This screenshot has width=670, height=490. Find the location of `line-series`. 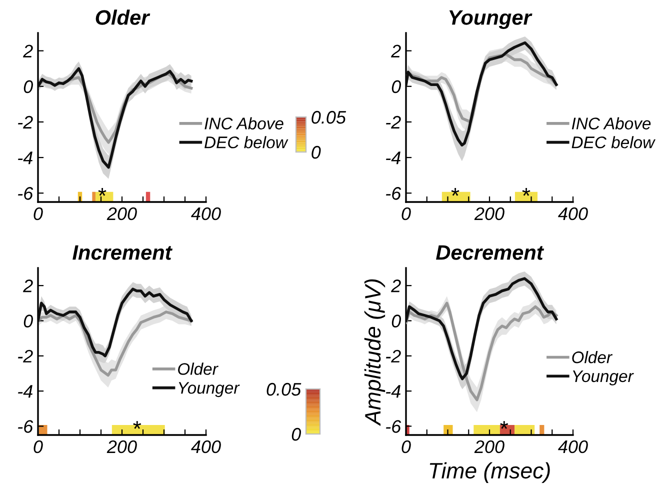

line-series is located at coordinates (482, 93).